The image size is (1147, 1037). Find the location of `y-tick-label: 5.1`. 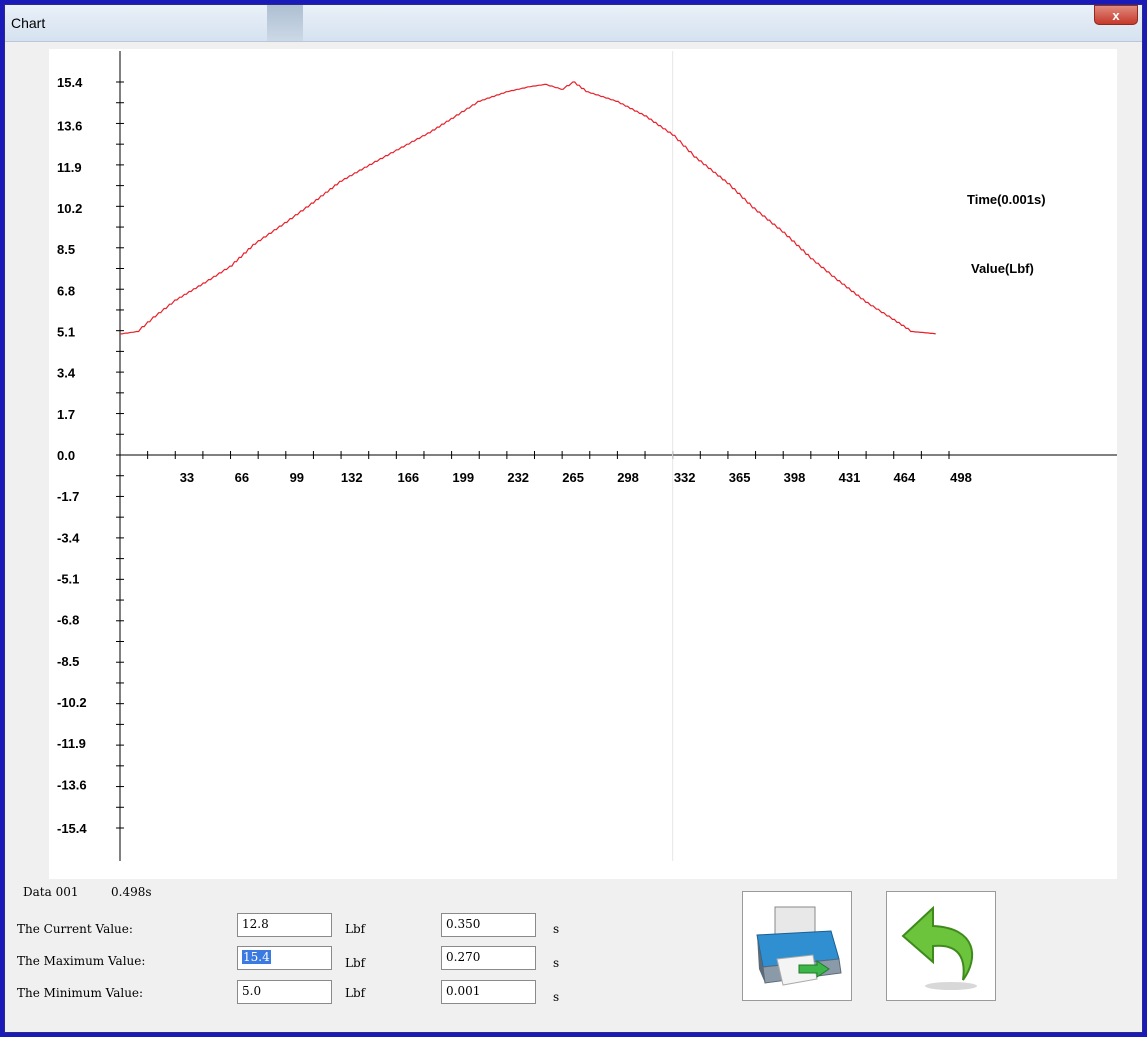

y-tick-label: 5.1 is located at coordinates (66, 331).